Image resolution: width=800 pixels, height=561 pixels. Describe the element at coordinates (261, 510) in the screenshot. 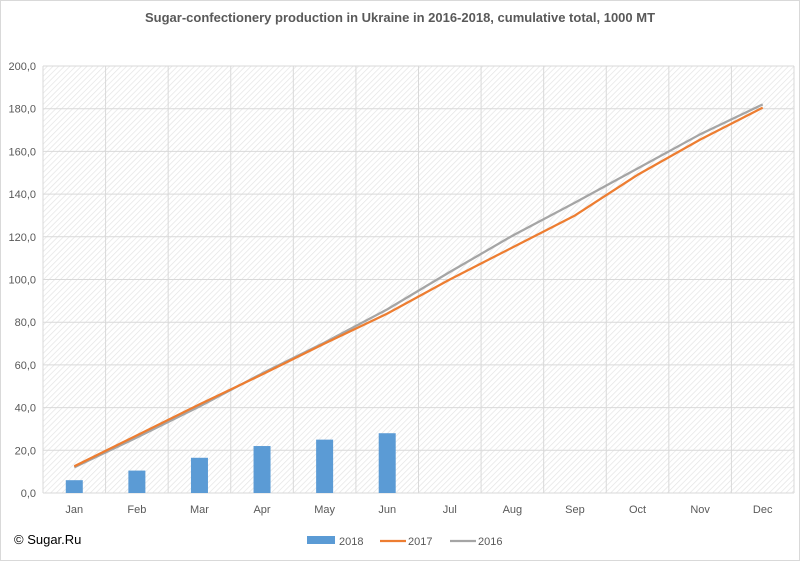

I see `x-tick-label: Apr` at that location.